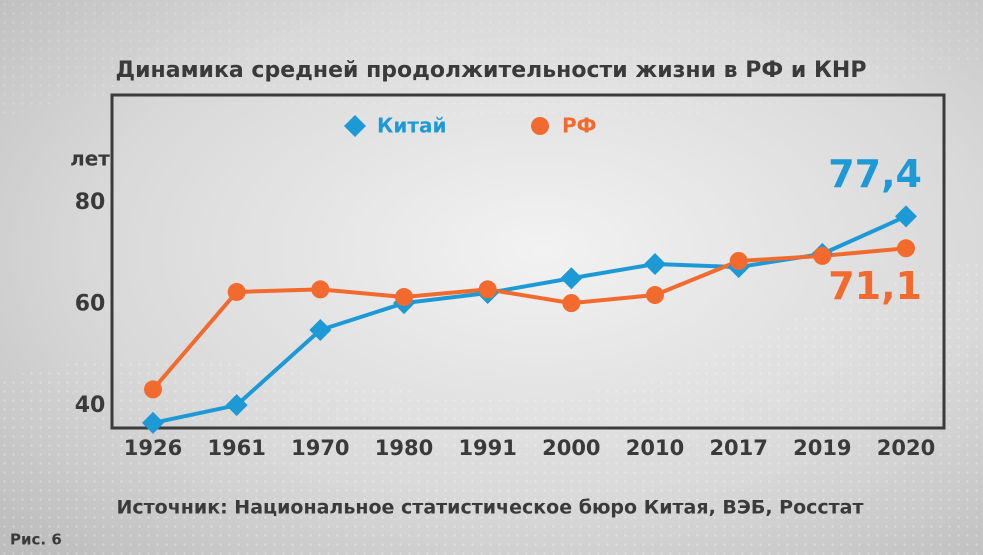 The height and width of the screenshot is (555, 983). What do you see at coordinates (738, 448) in the screenshot?
I see `x-tick-label: 2017` at bounding box center [738, 448].